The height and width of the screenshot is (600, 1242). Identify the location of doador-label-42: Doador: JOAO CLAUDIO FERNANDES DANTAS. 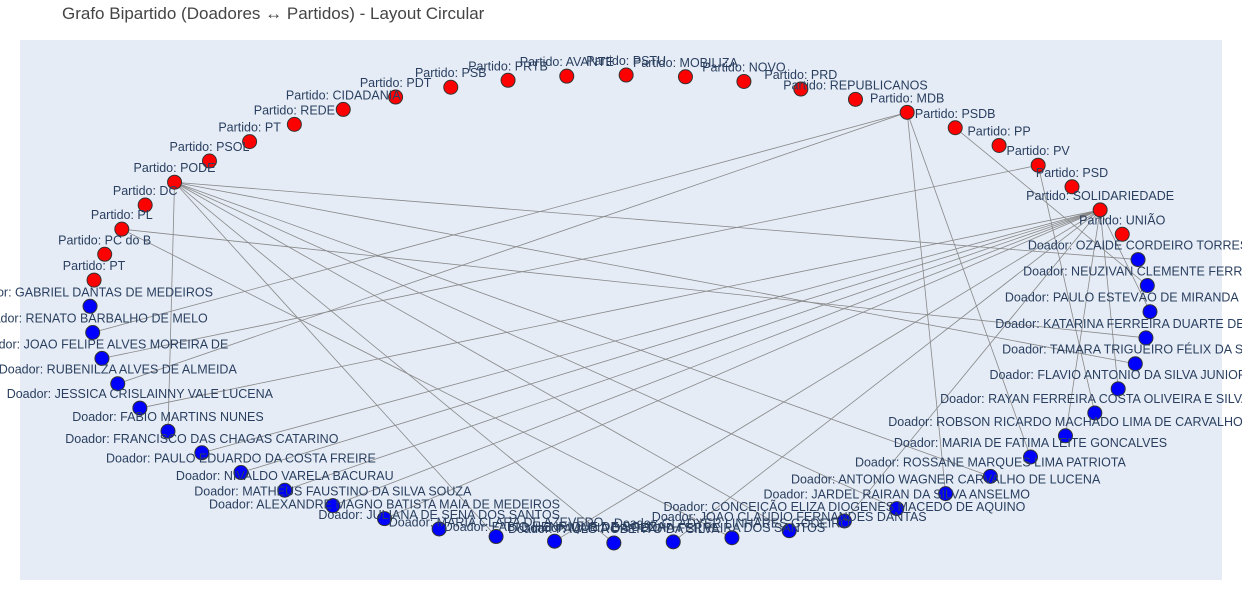
(789, 517).